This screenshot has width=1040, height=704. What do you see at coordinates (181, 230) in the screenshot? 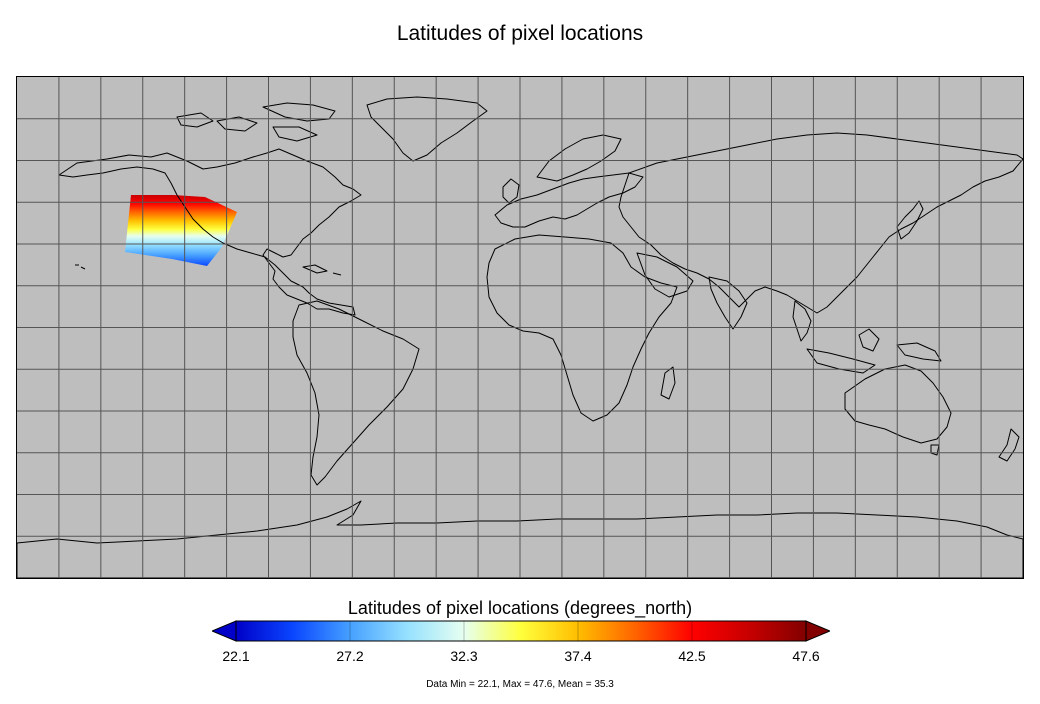
I see `latitude-swath` at bounding box center [181, 230].